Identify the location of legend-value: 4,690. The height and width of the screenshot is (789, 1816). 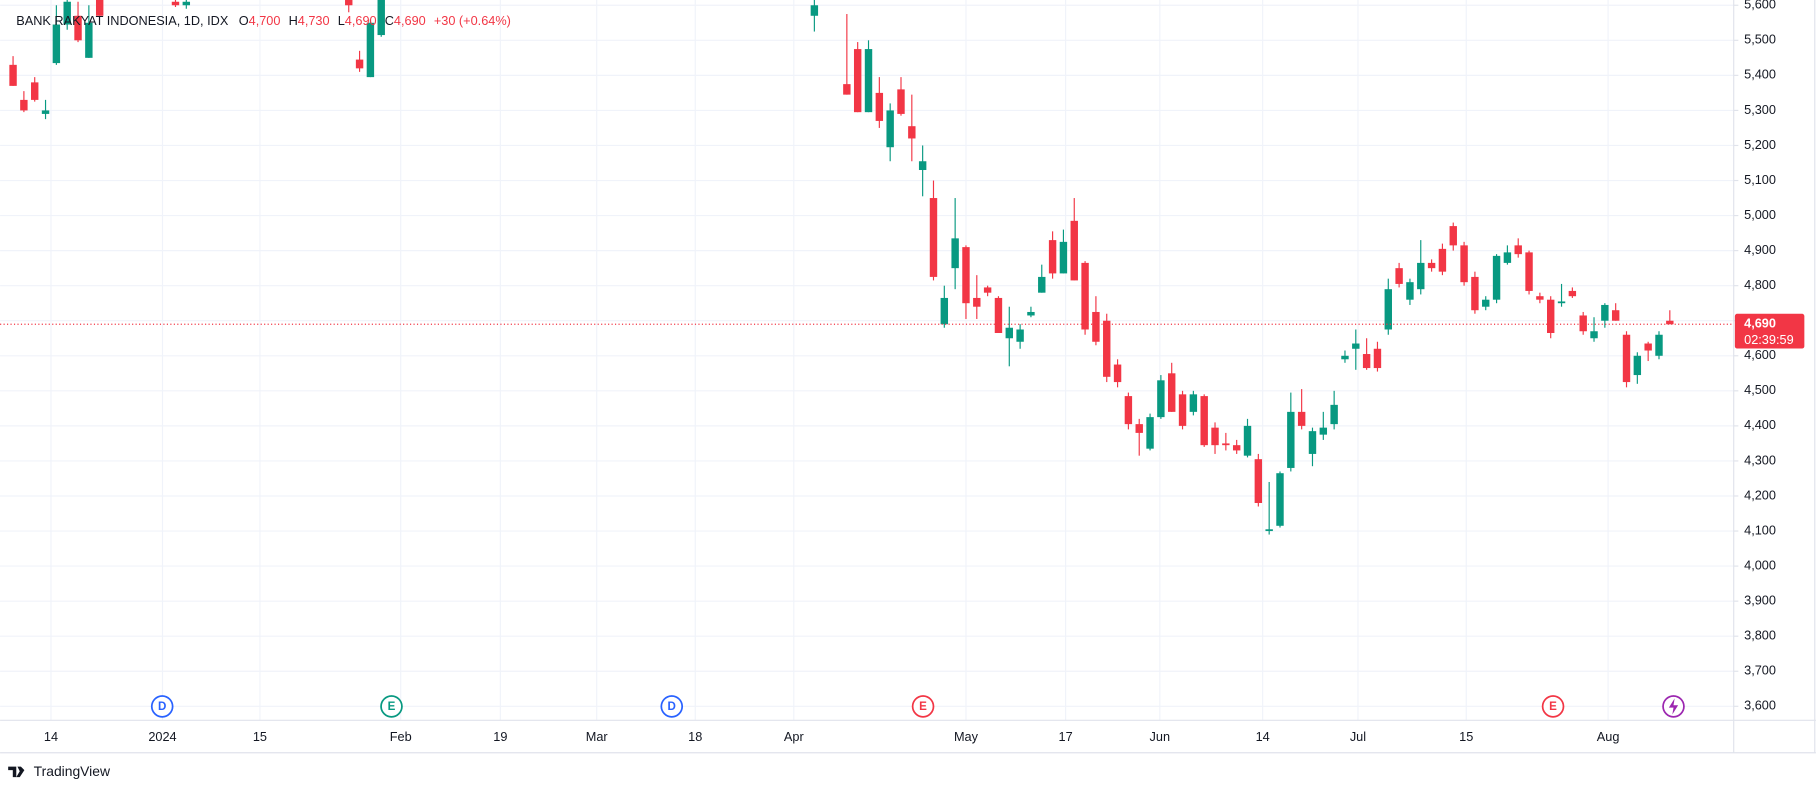
(361, 20).